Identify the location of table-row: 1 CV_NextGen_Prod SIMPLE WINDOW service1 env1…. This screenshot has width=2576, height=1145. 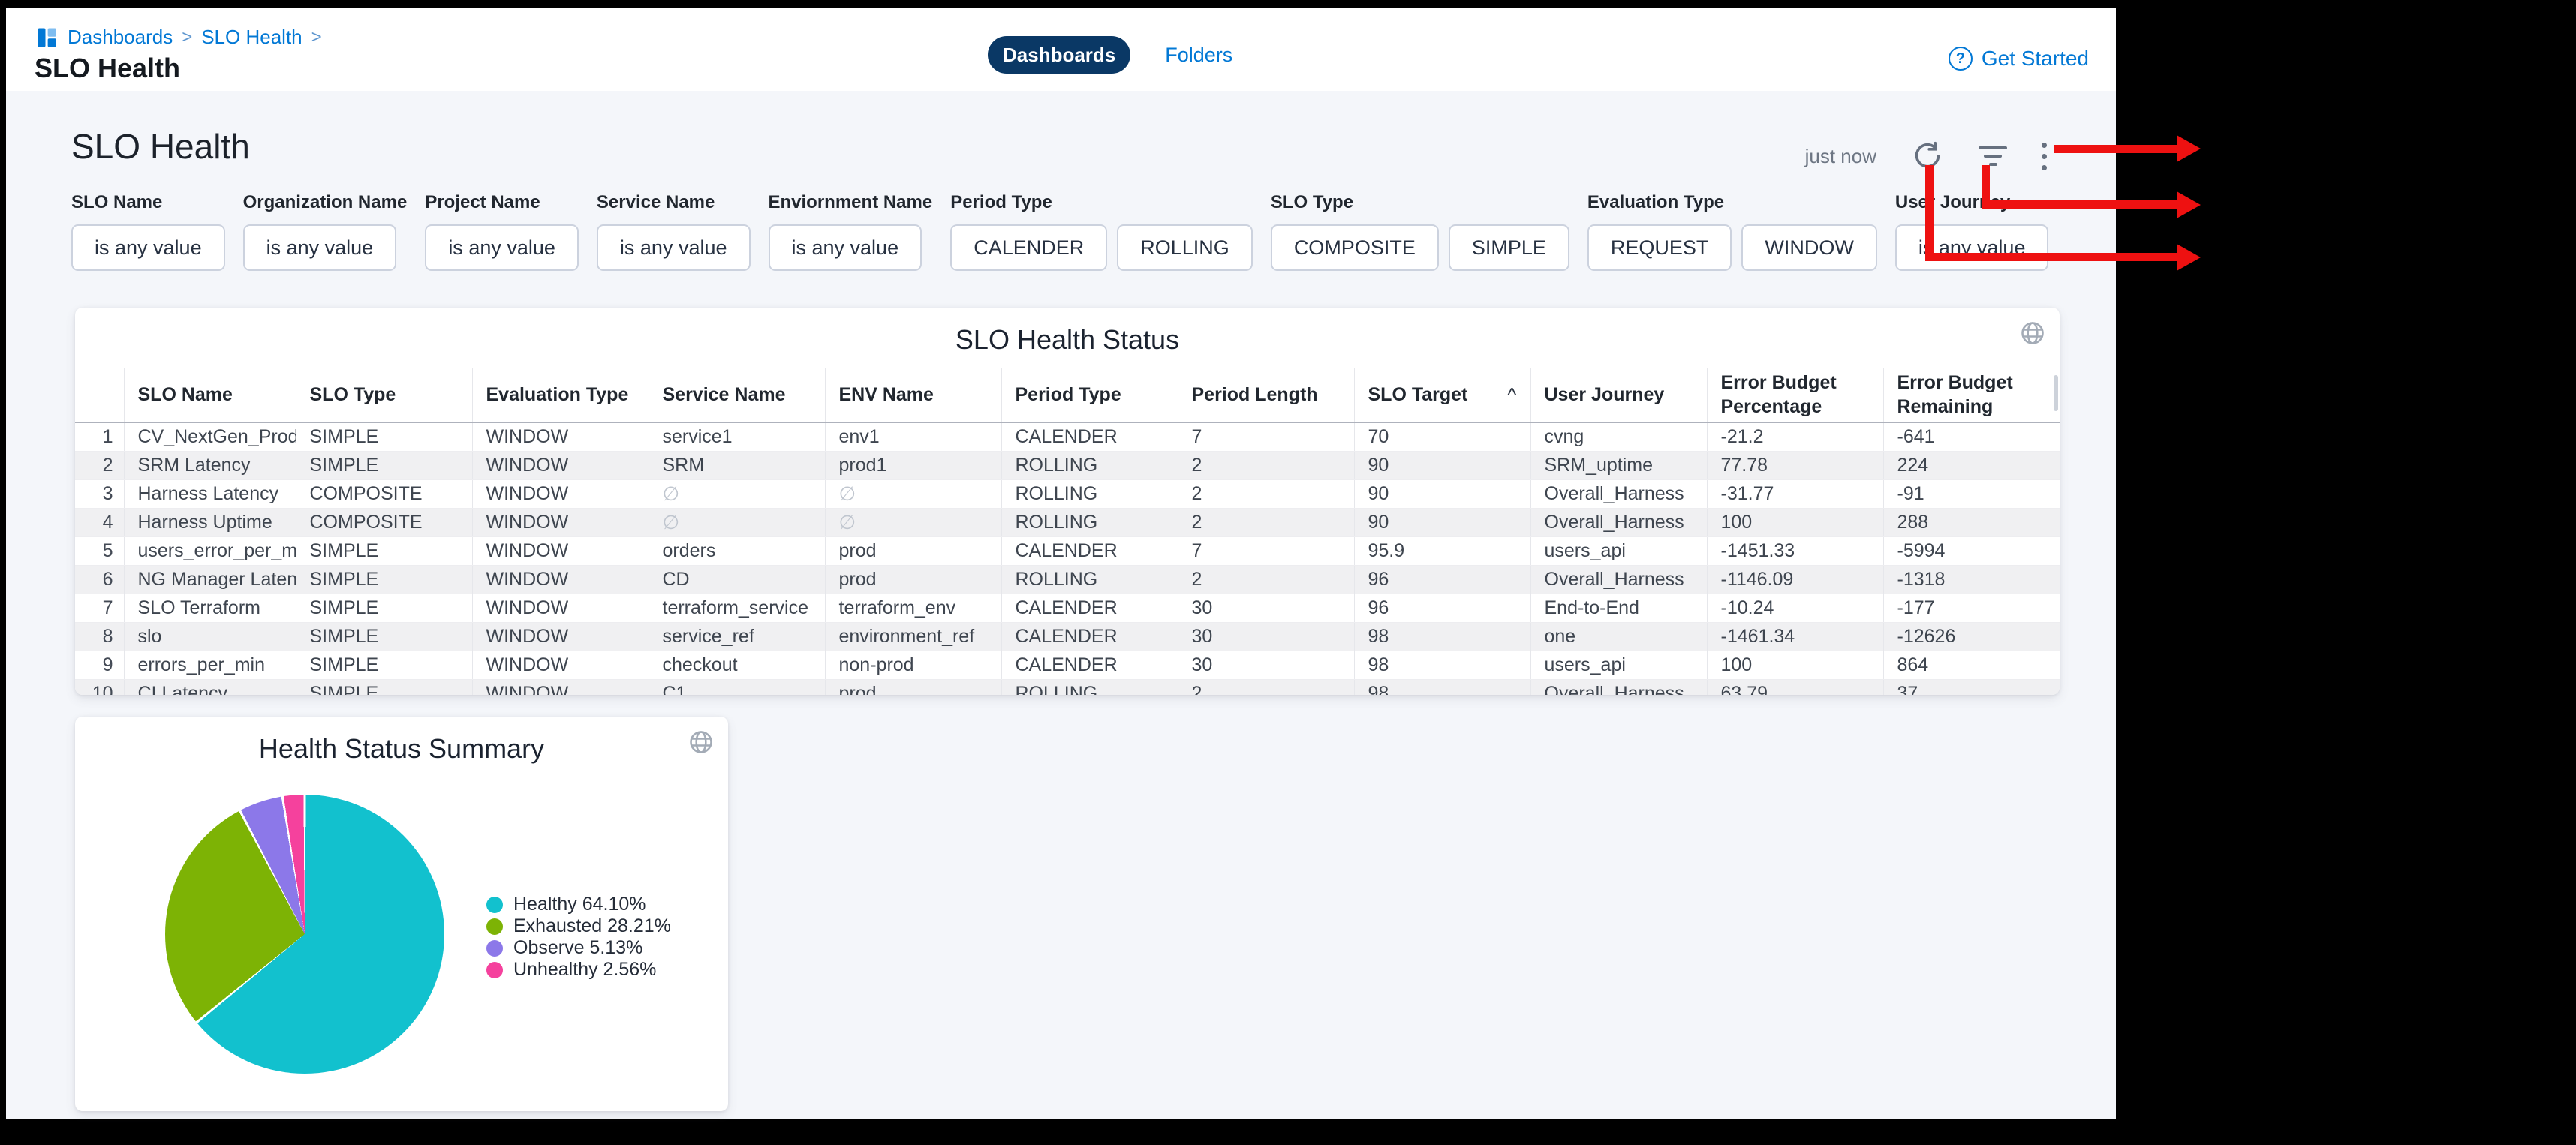
(1067, 437).